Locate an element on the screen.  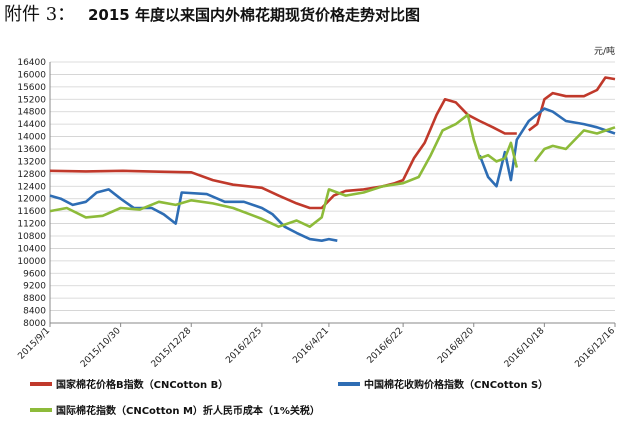
y-tick-label: 10400 is located at coordinates (31, 249).